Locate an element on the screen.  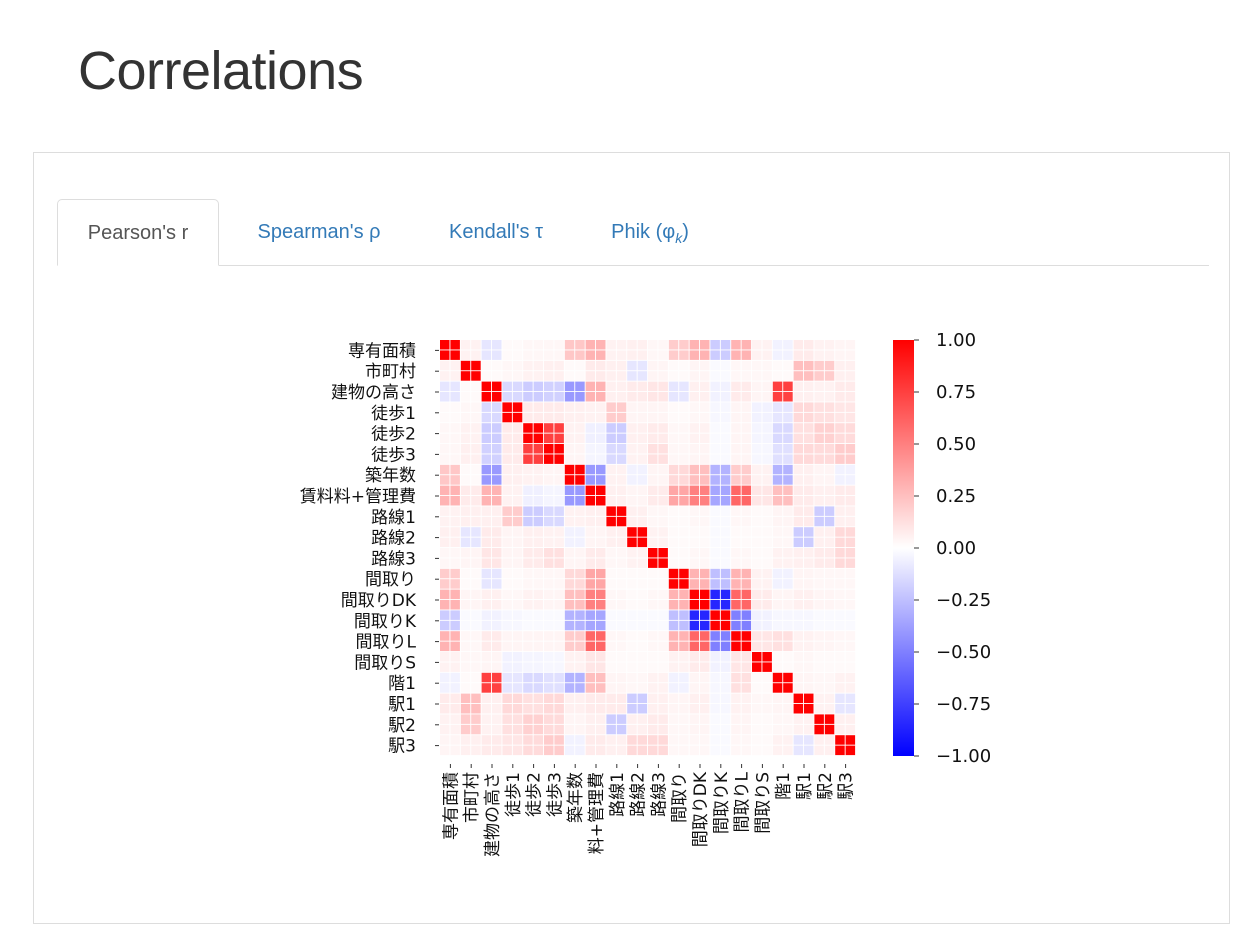
tab-kendall: Kendall's τ is located at coordinates (496, 232).